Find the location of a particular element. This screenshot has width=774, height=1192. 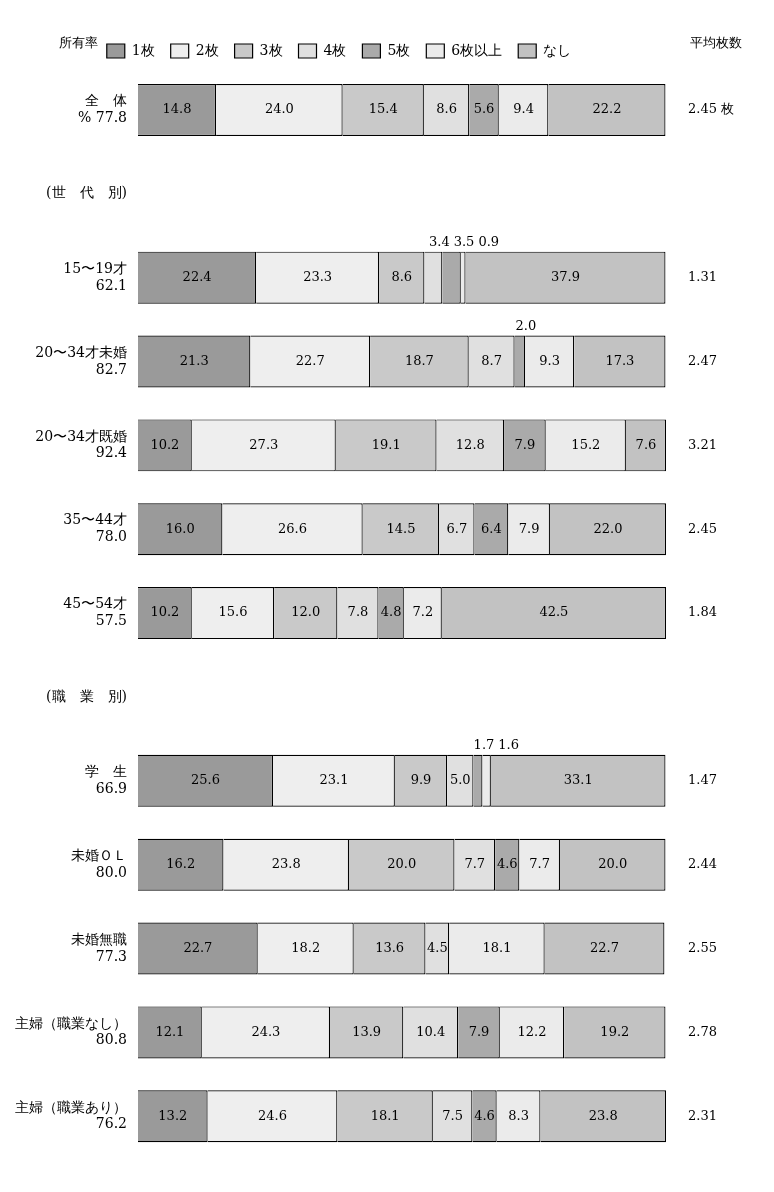

text: 所有率 is located at coordinates (78, 43).